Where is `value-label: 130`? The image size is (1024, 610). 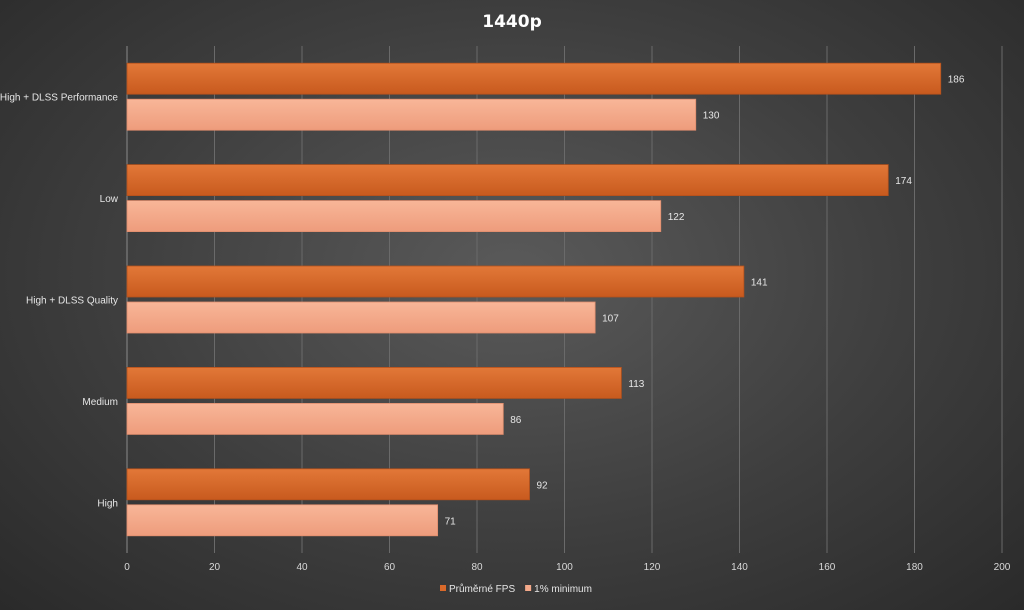
value-label: 130 is located at coordinates (711, 116).